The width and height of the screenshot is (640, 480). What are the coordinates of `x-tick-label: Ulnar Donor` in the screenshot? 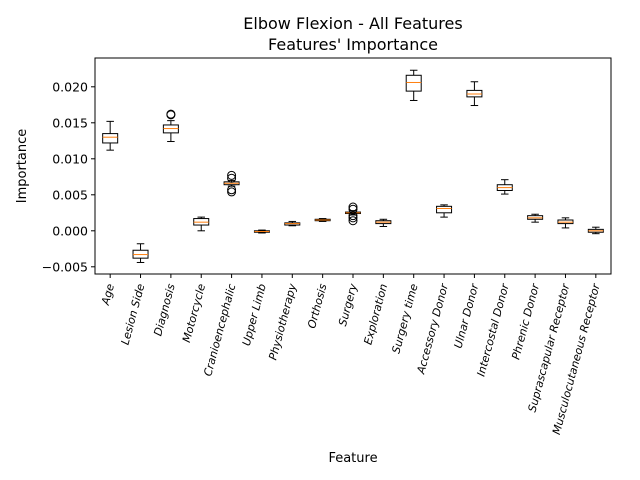 It's located at (467, 315).